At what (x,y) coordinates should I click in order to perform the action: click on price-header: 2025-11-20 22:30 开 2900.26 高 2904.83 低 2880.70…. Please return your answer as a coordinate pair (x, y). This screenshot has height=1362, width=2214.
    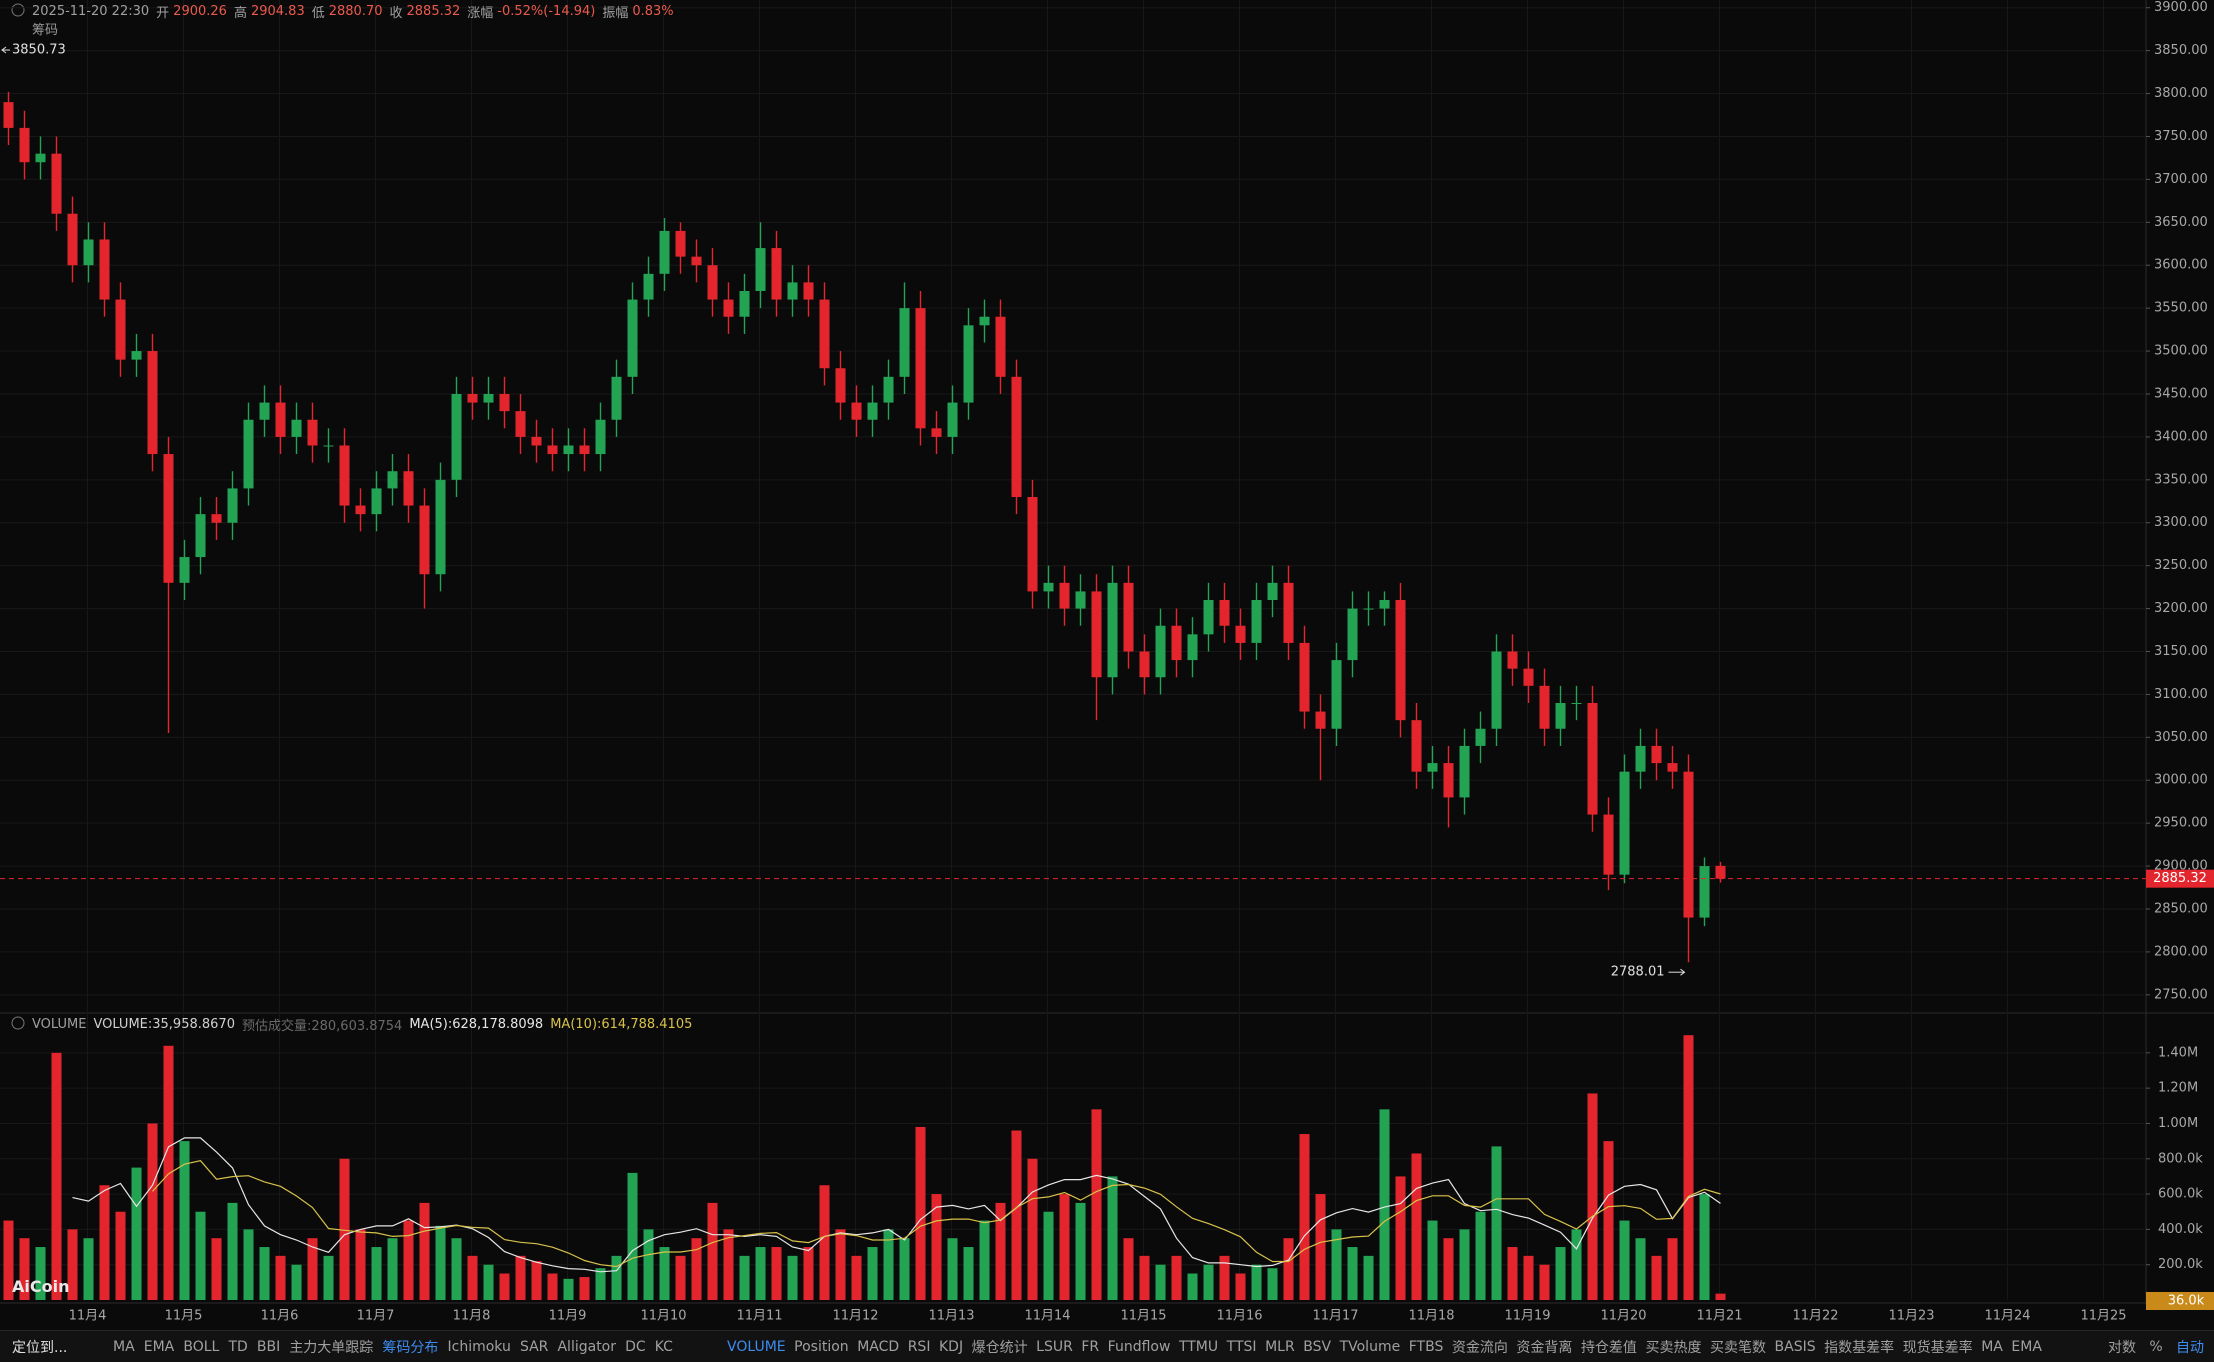
    Looking at the image, I should click on (353, 11).